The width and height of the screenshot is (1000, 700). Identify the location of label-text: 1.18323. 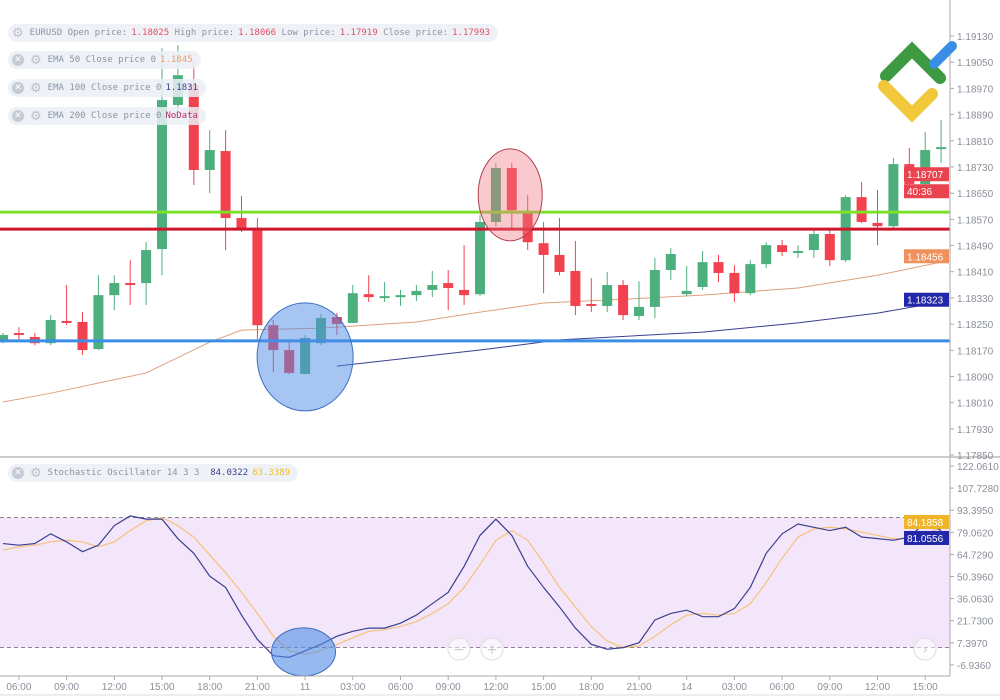
(925, 301).